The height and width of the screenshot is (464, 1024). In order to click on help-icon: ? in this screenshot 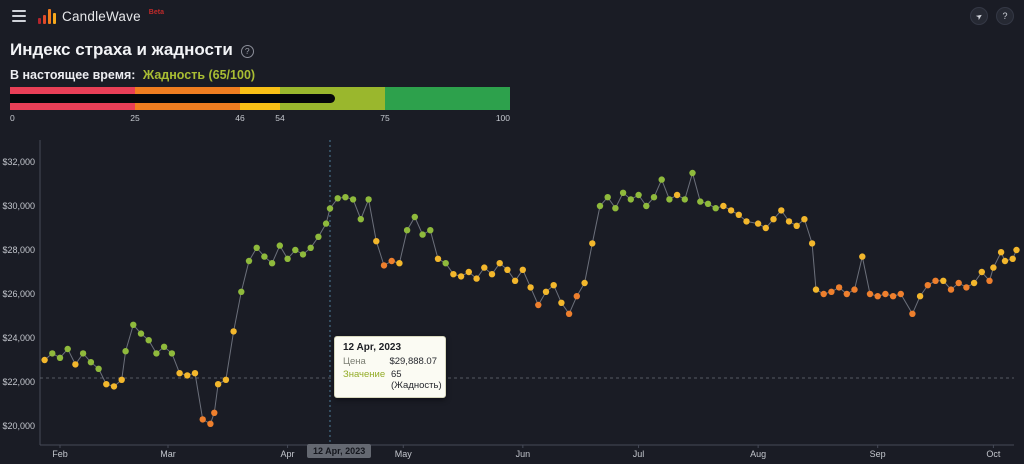, I will do `click(1005, 16)`.